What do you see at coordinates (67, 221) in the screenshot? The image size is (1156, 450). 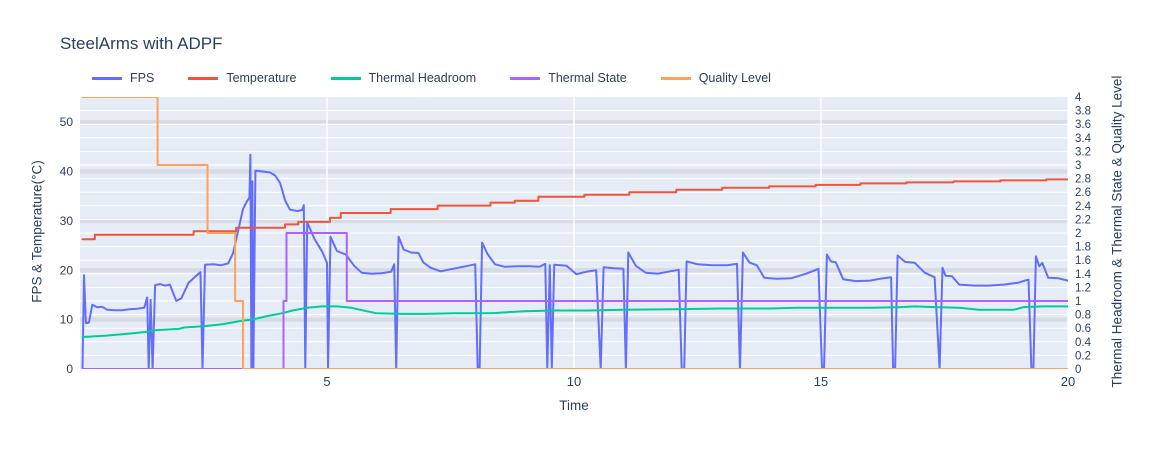 I see `left-tick-label: 30` at bounding box center [67, 221].